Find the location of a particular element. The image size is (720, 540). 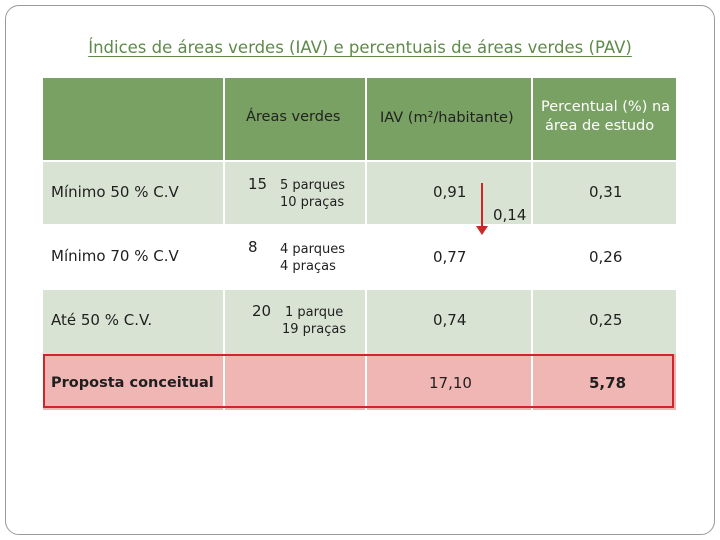

highlight-box is located at coordinates (358, 381).